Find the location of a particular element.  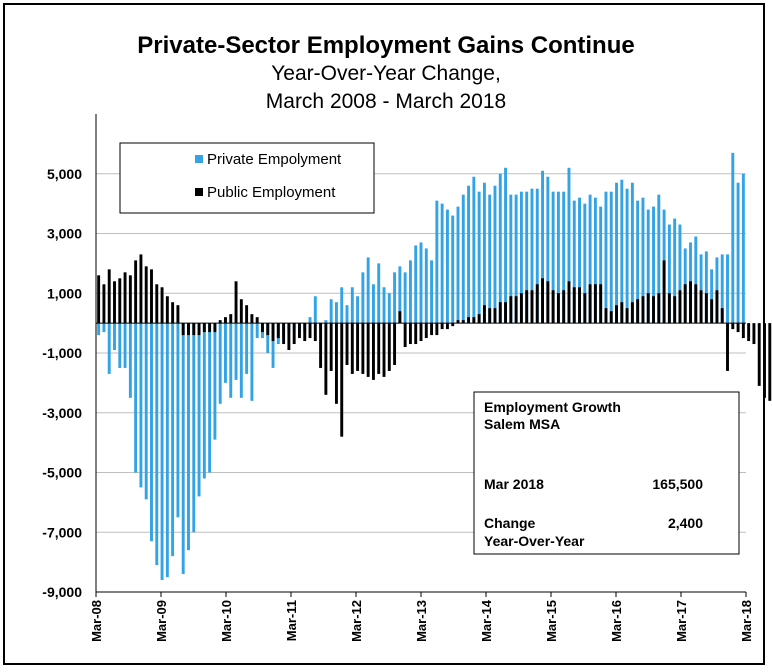

x-tick-label: Mar-11 is located at coordinates (291, 620).